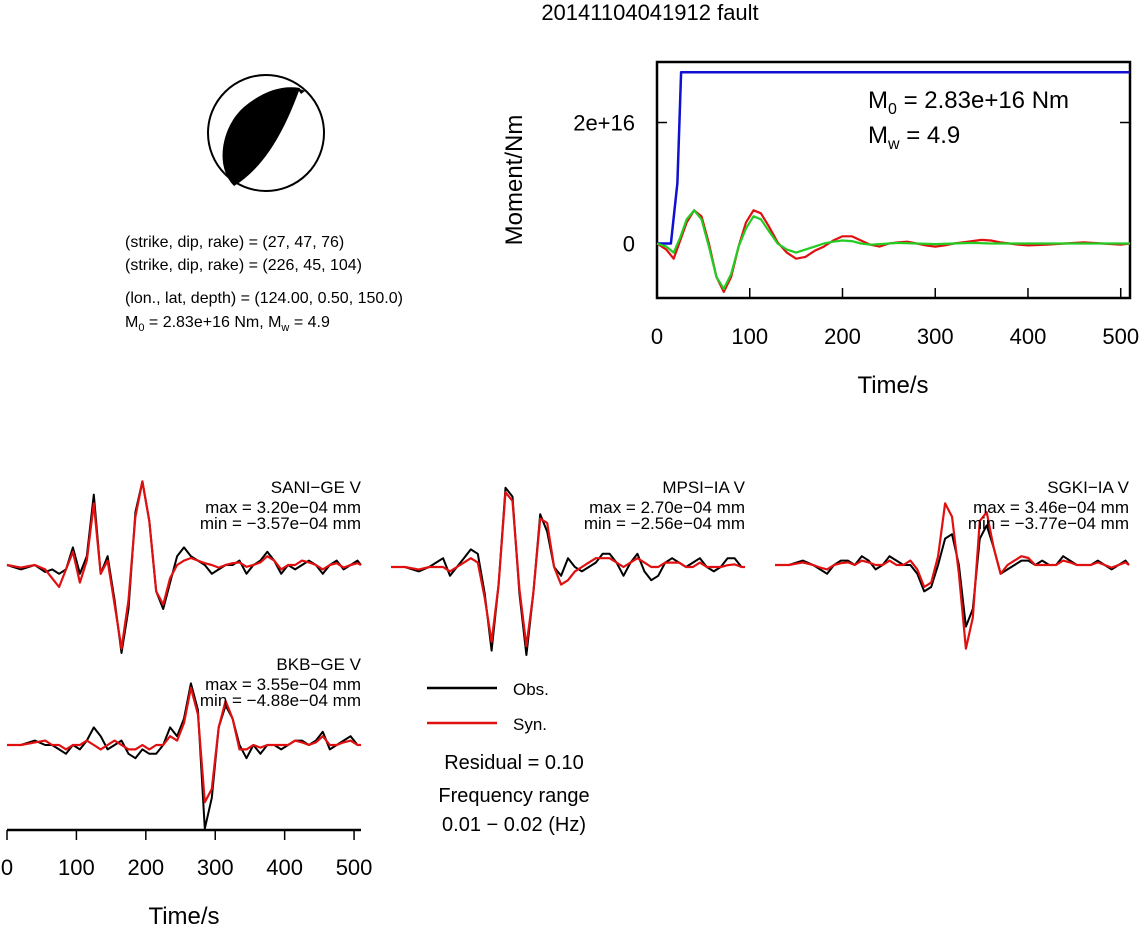  I want to click on moment-xtick-label: 300, so click(935, 336).